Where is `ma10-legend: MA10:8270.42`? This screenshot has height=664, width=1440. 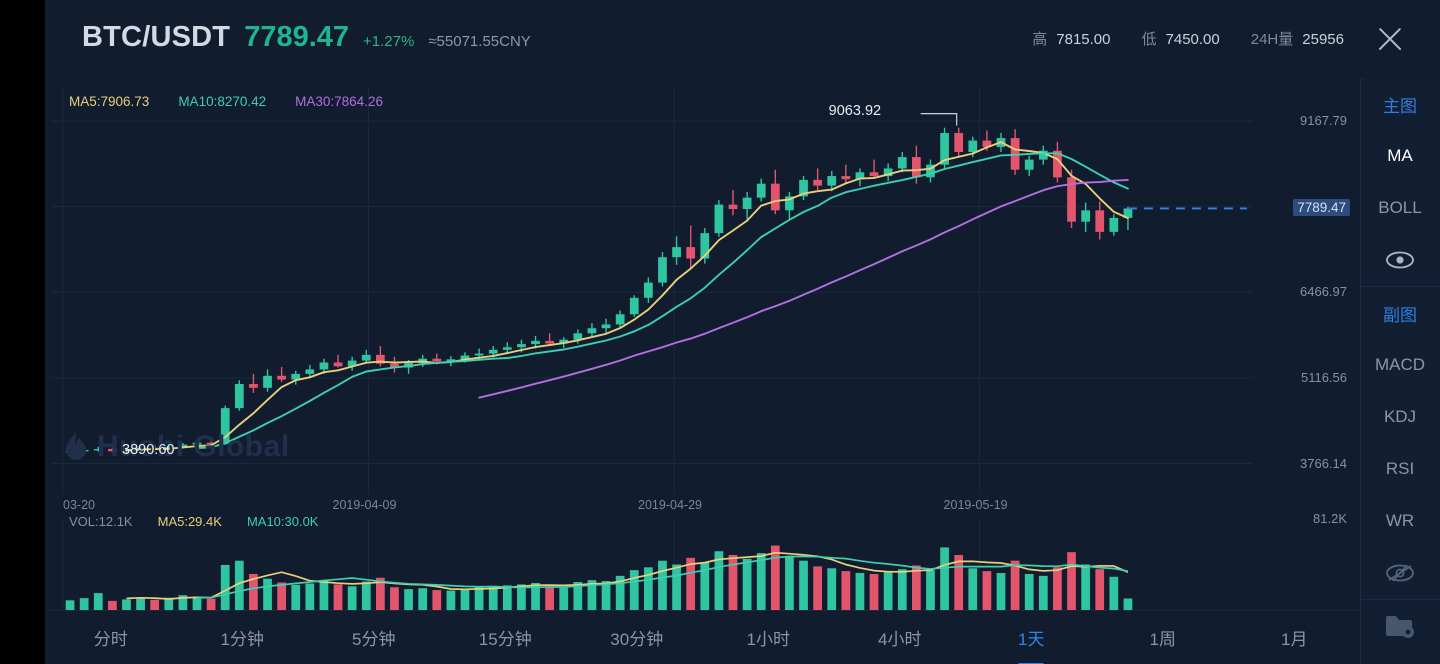
ma10-legend: MA10:8270.42 is located at coordinates (222, 101).